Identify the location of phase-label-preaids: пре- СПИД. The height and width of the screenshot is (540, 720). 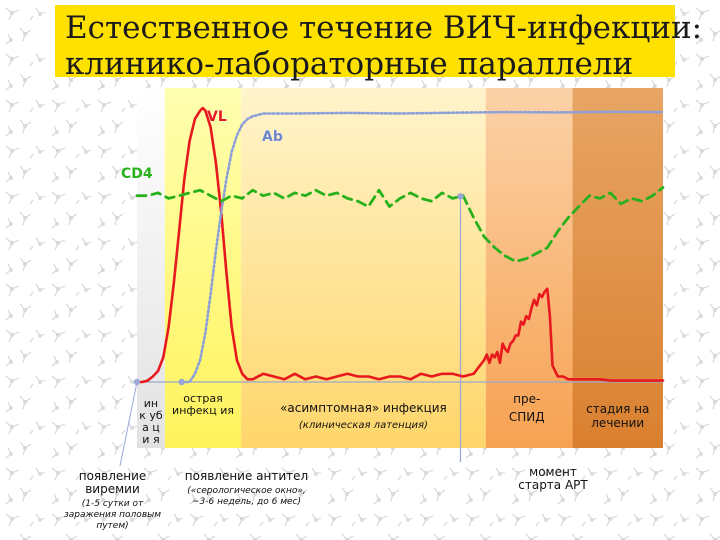
(529, 408).